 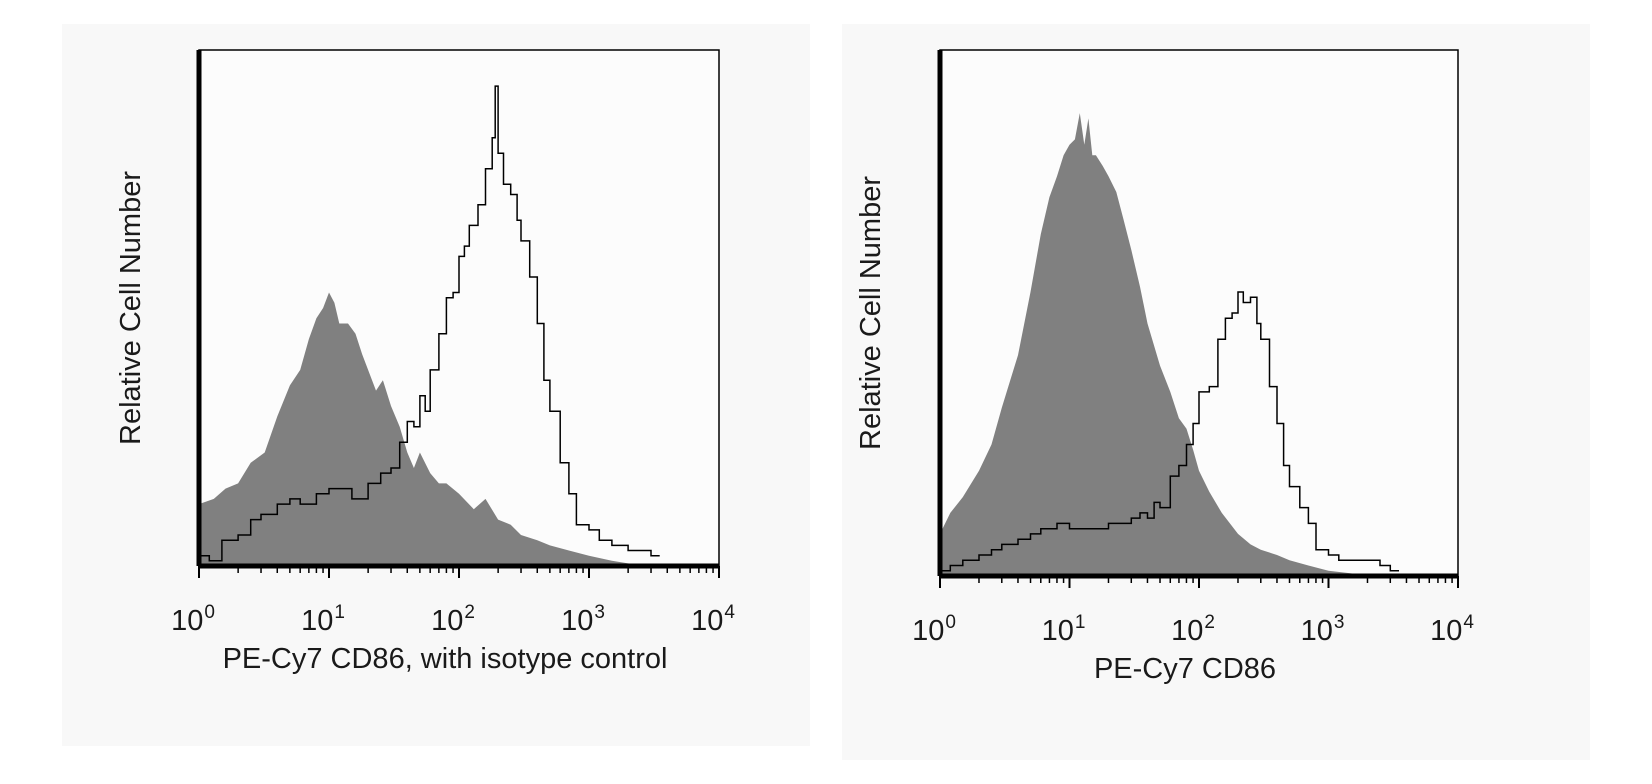 I want to click on outline-histogram-cd86, so click(x=1169, y=431).